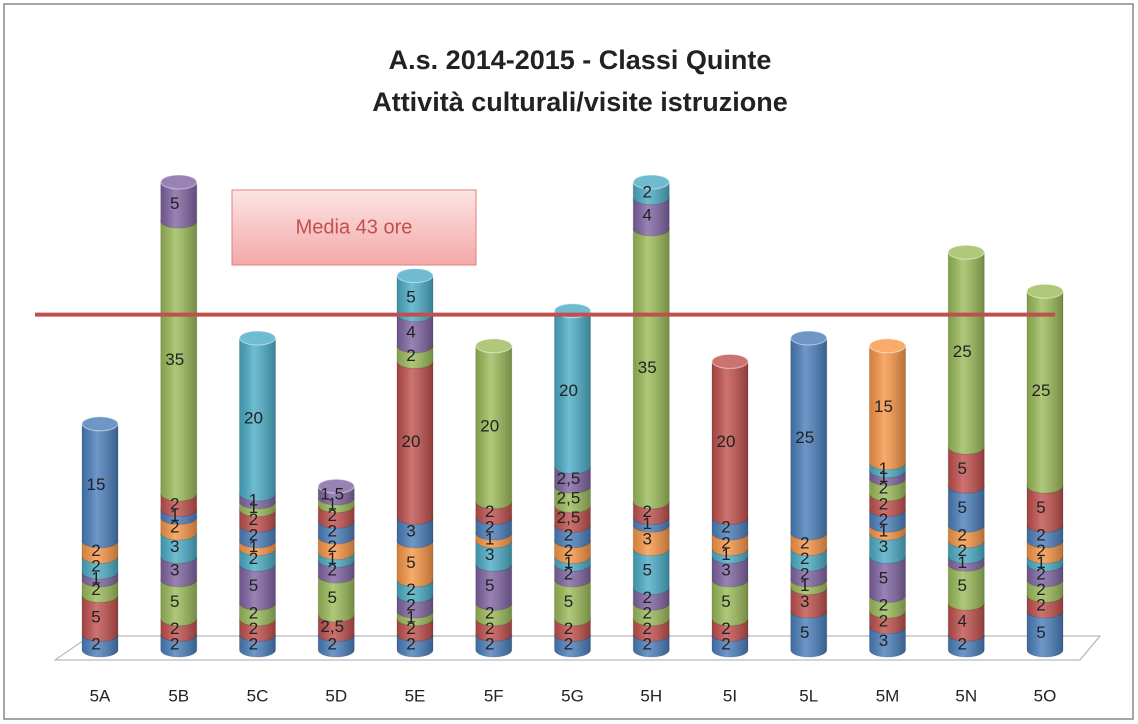 The width and height of the screenshot is (1138, 724). Describe the element at coordinates (178, 695) in the screenshot. I see `x-tick-label: 5B` at that location.